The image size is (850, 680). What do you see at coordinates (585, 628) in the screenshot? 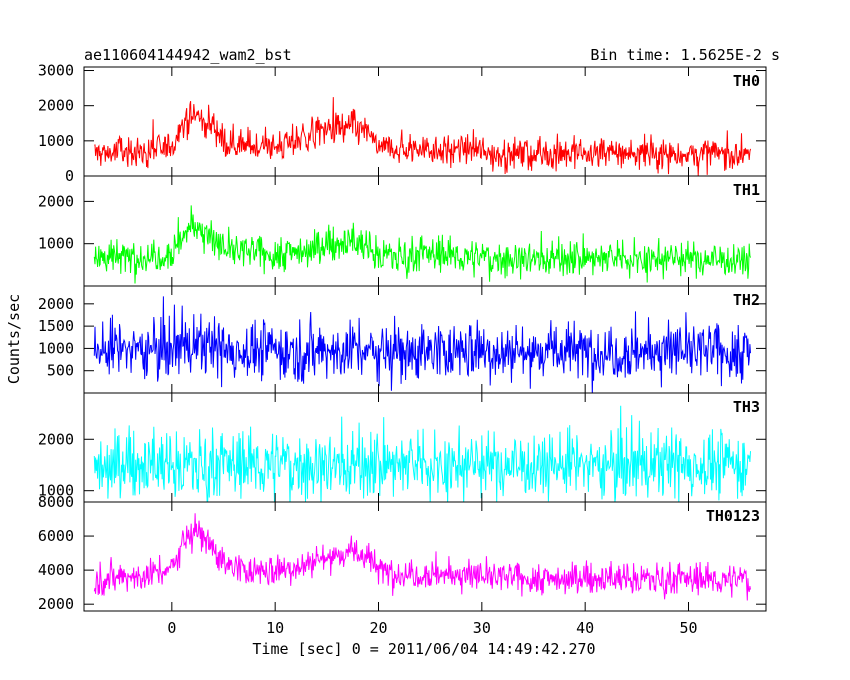
I see `x-tick-label: 40` at bounding box center [585, 628].